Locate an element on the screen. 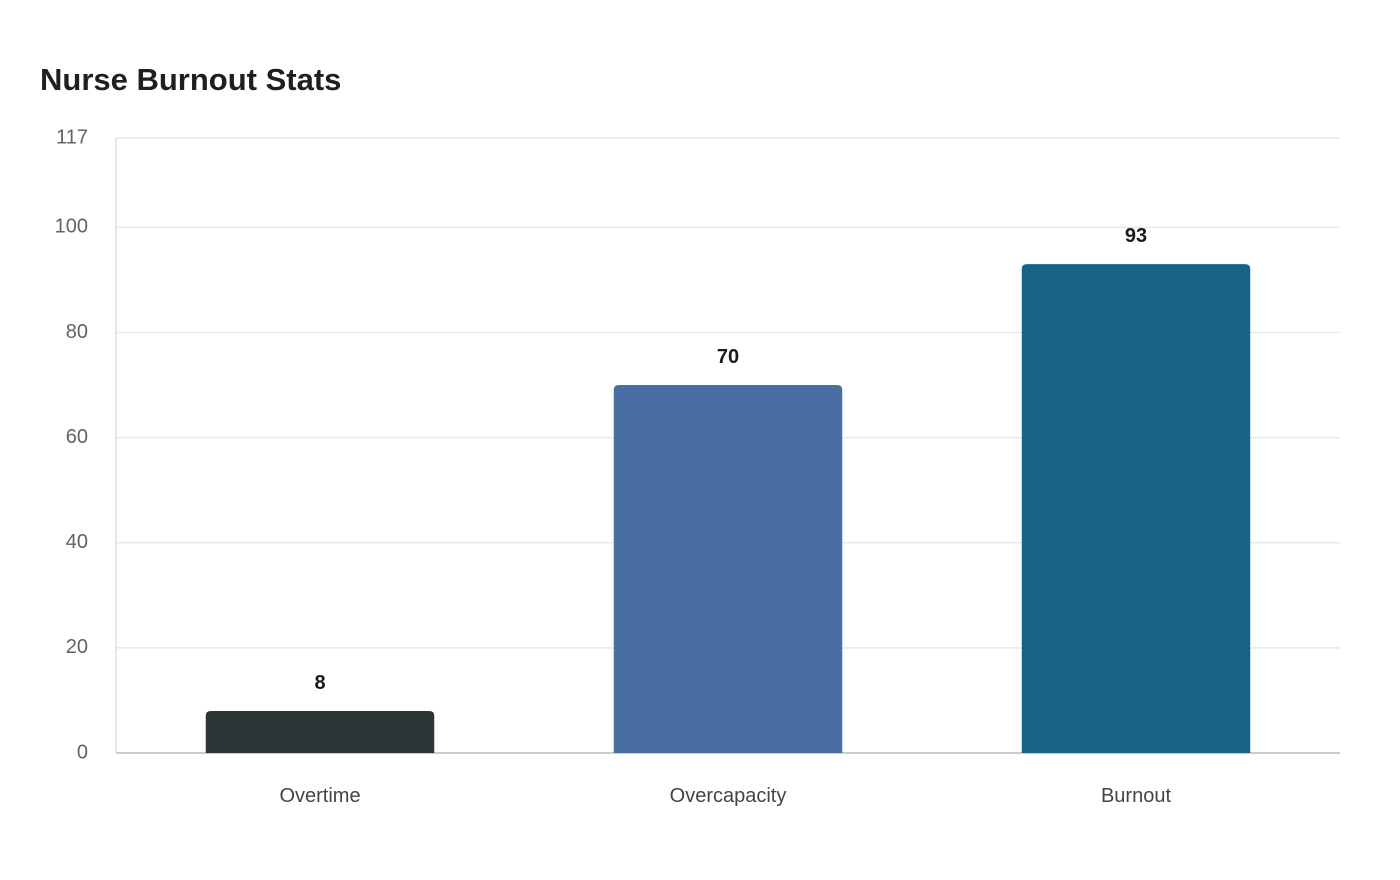 The height and width of the screenshot is (880, 1400). y-tick-label: 100 is located at coordinates (71, 227).